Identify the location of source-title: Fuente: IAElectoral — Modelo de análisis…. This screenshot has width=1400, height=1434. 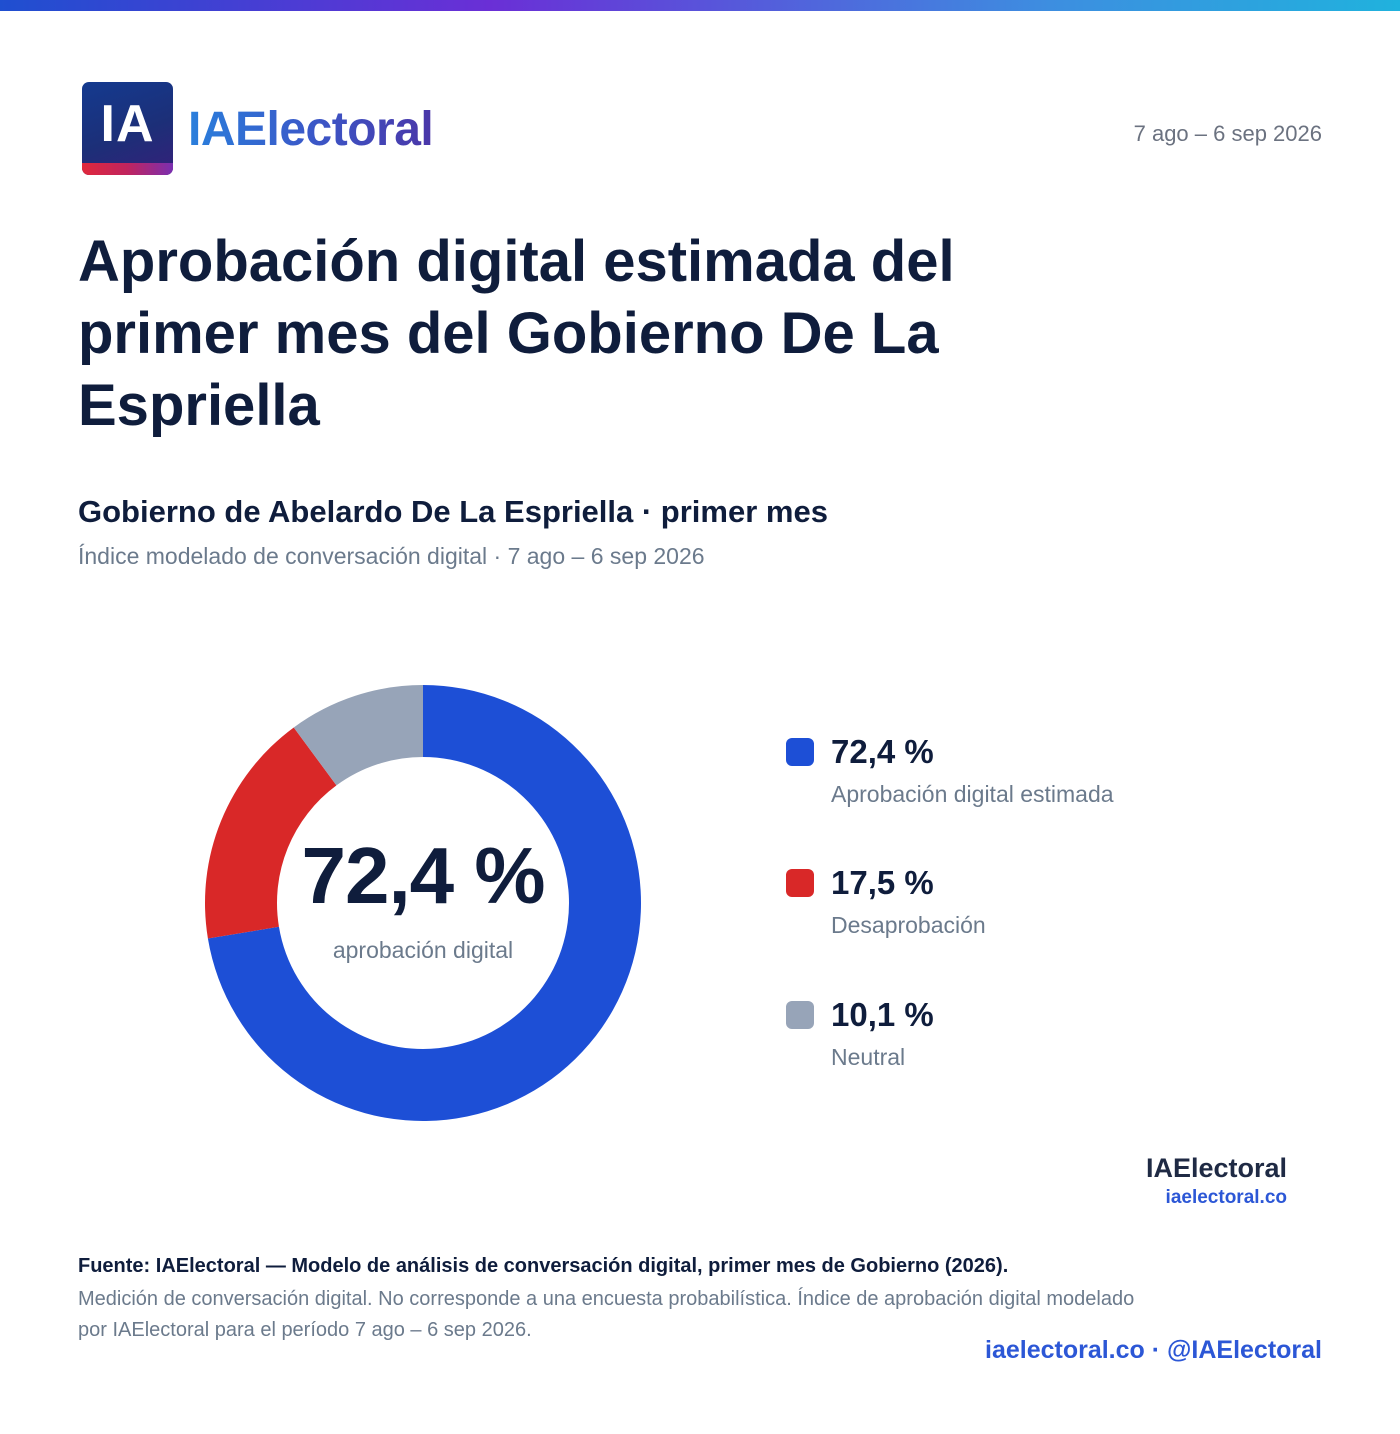
(543, 1266).